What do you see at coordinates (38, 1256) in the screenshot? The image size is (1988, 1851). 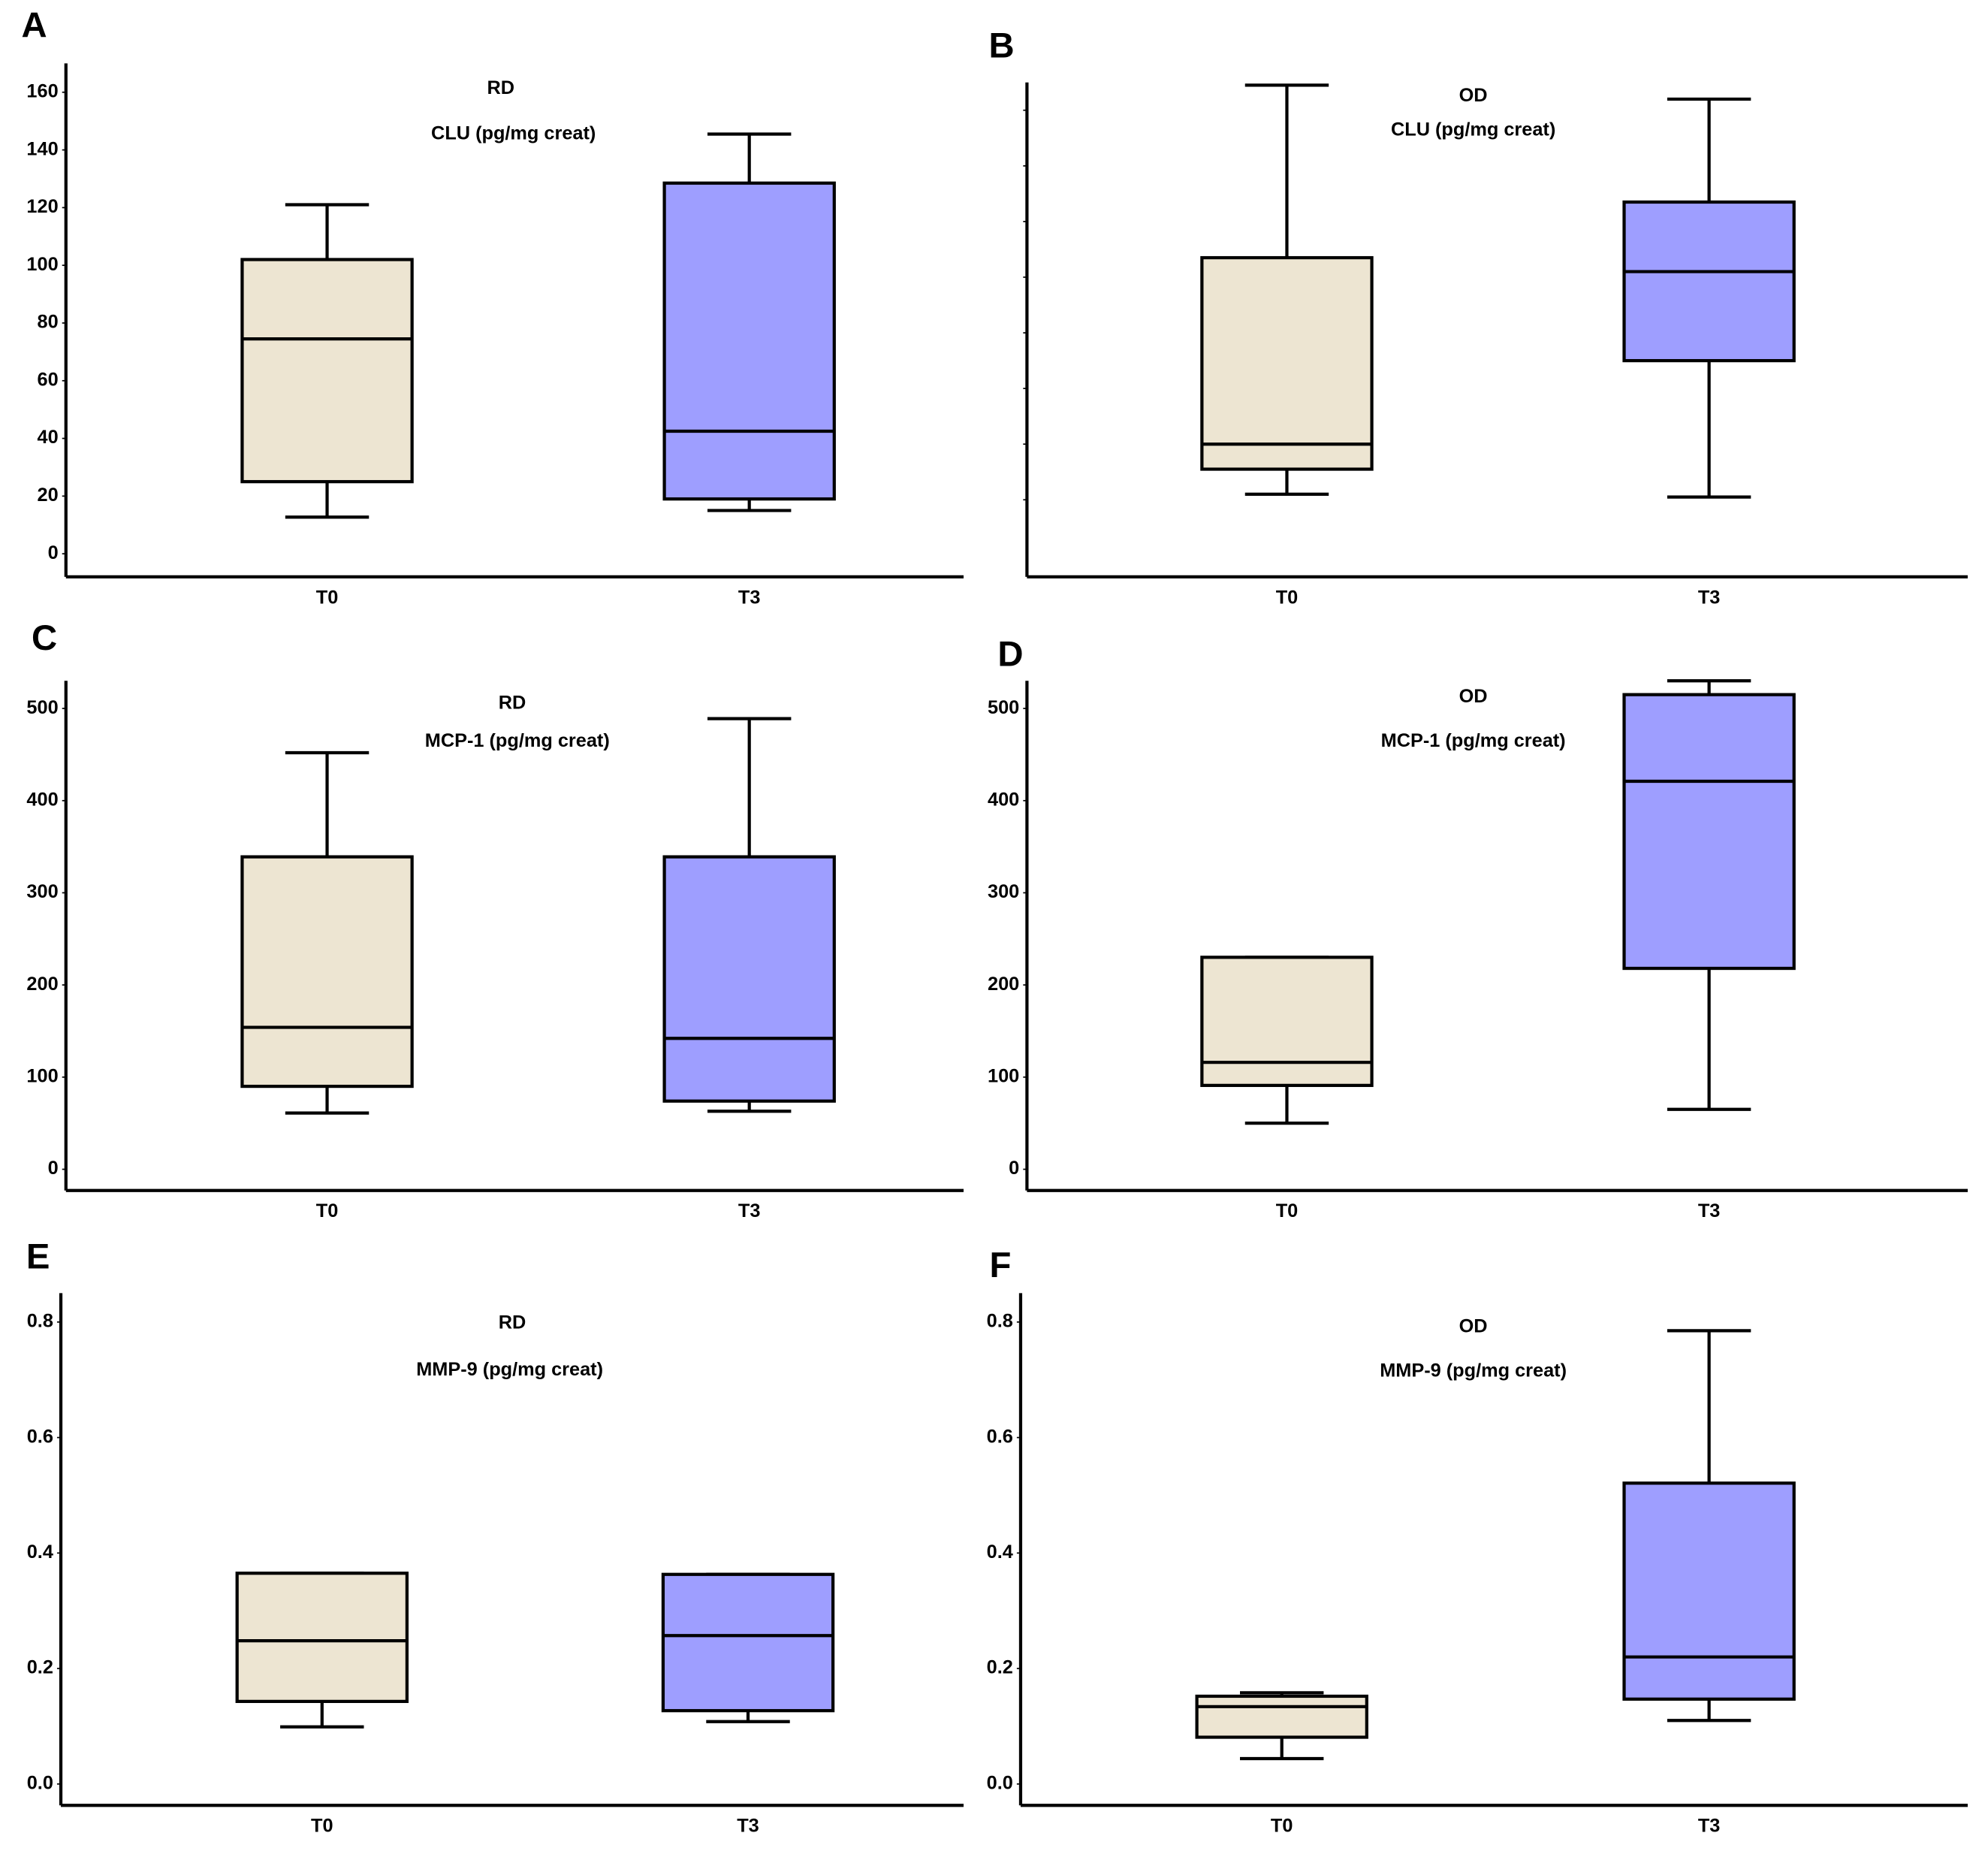 I see `panel-label: E` at bounding box center [38, 1256].